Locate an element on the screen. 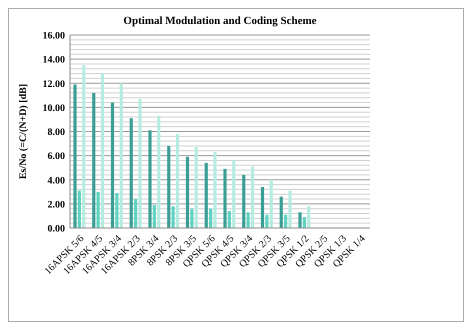 Image resolution: width=474 pixels, height=332 pixels. y-tick-label: 8.00 is located at coordinates (56, 132).